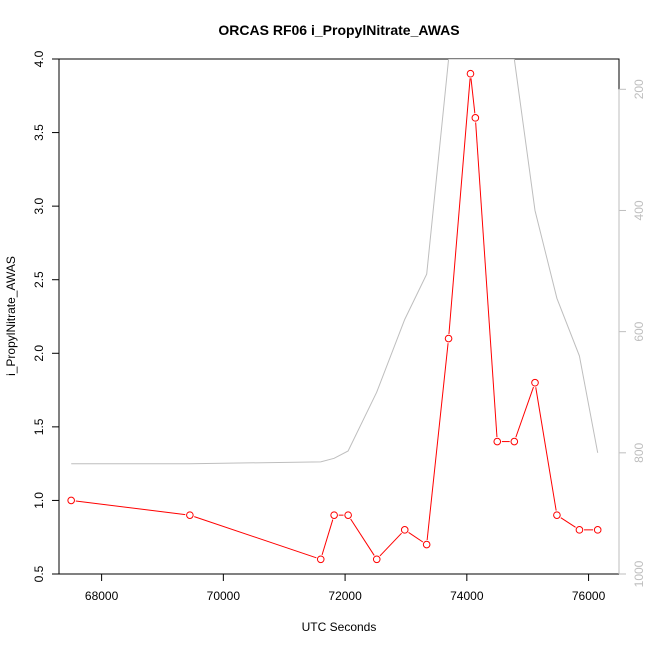 The width and height of the screenshot is (650, 650). What do you see at coordinates (39, 500) in the screenshot?
I see `y-tick-label: 1.0` at bounding box center [39, 500].